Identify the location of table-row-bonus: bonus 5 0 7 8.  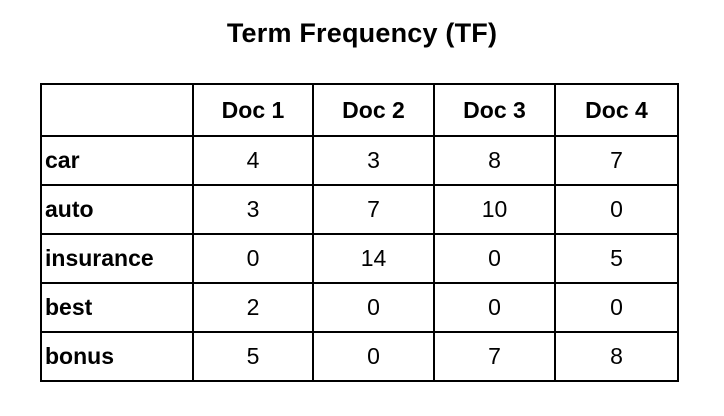
(359, 356).